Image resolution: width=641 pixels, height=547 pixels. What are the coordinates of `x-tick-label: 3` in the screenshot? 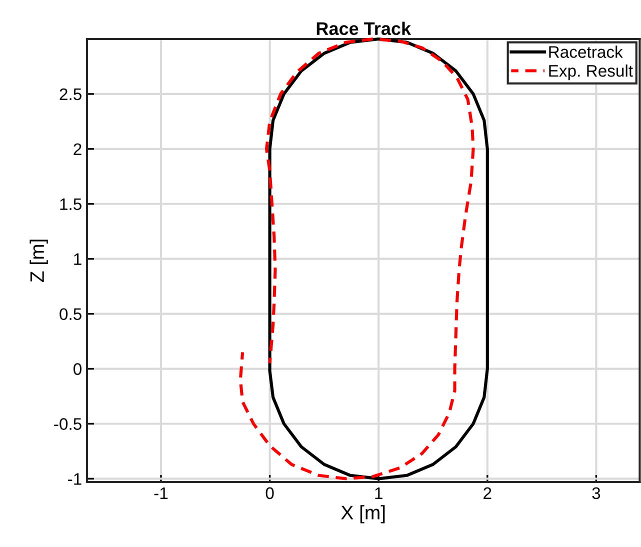 It's located at (596, 493).